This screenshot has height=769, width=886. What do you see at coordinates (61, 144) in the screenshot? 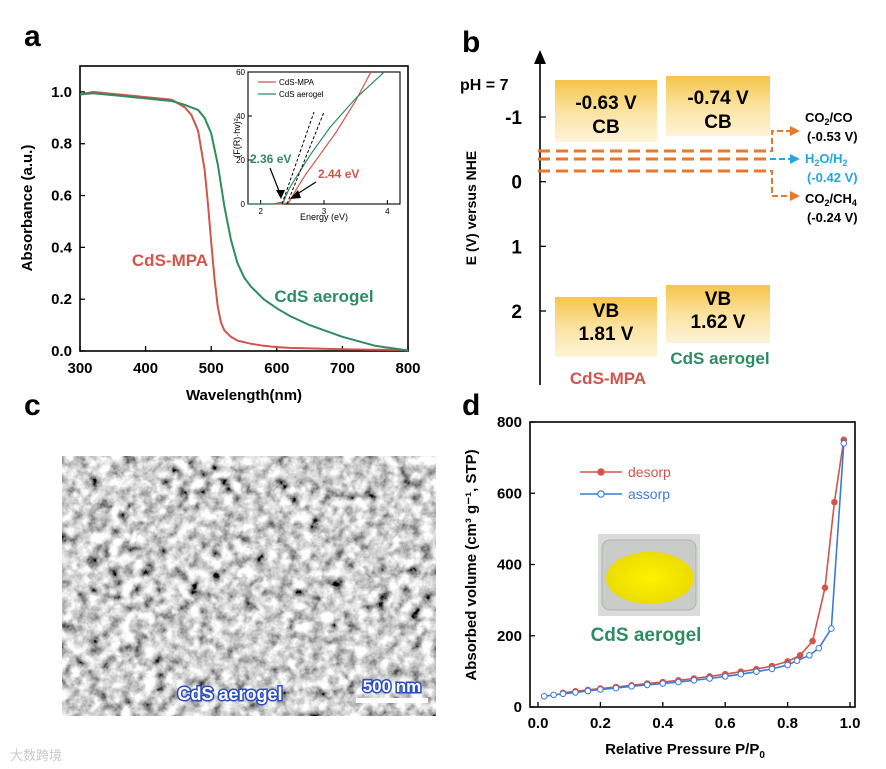
I see `a-y-tick-label: 0.8` at bounding box center [61, 144].